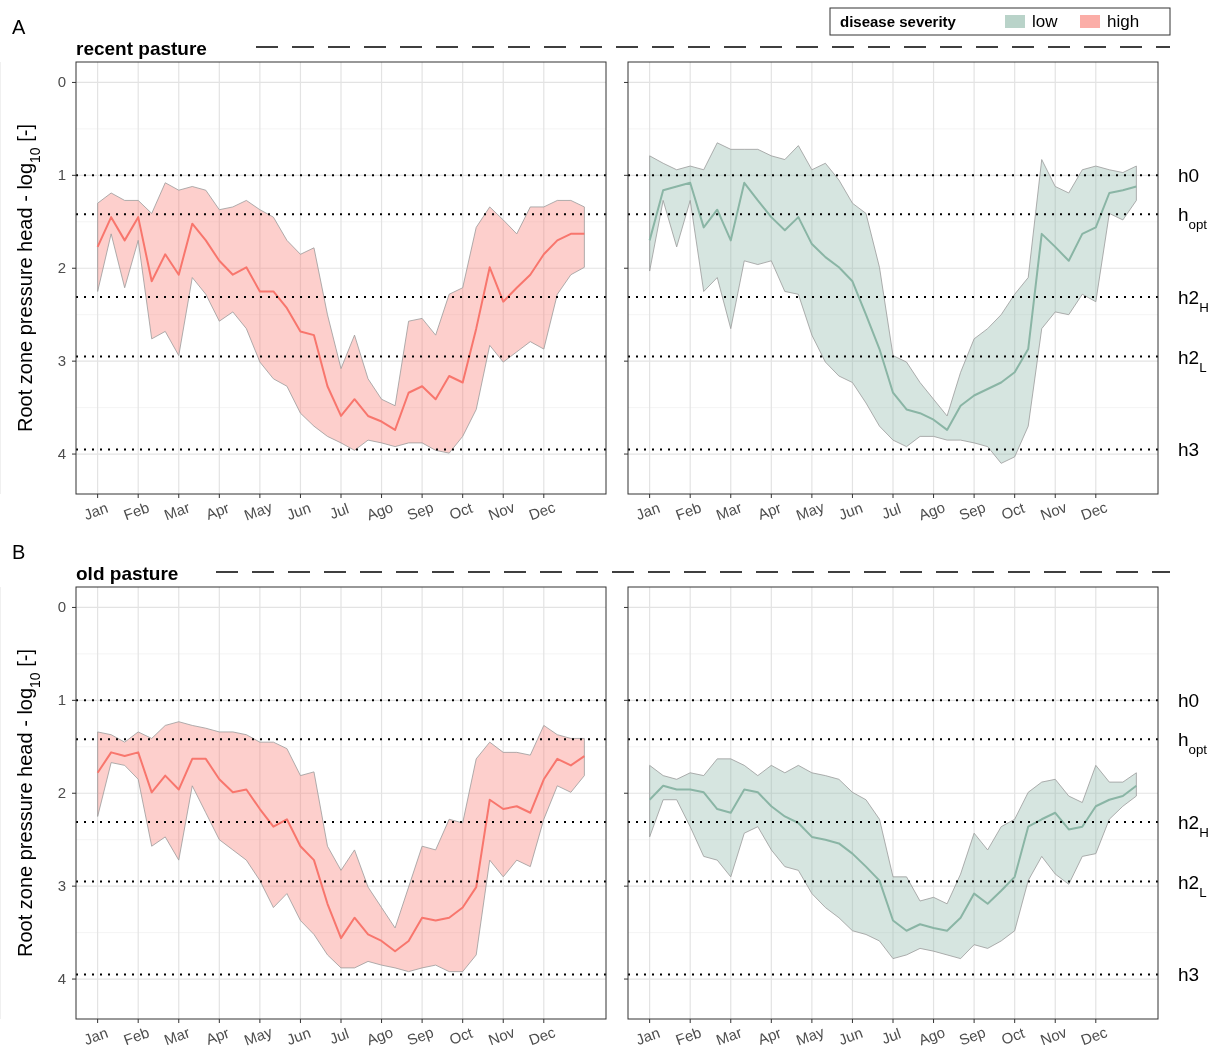 The image size is (1229, 1061). I want to click on chart-title: recent pasture, so click(141, 48).